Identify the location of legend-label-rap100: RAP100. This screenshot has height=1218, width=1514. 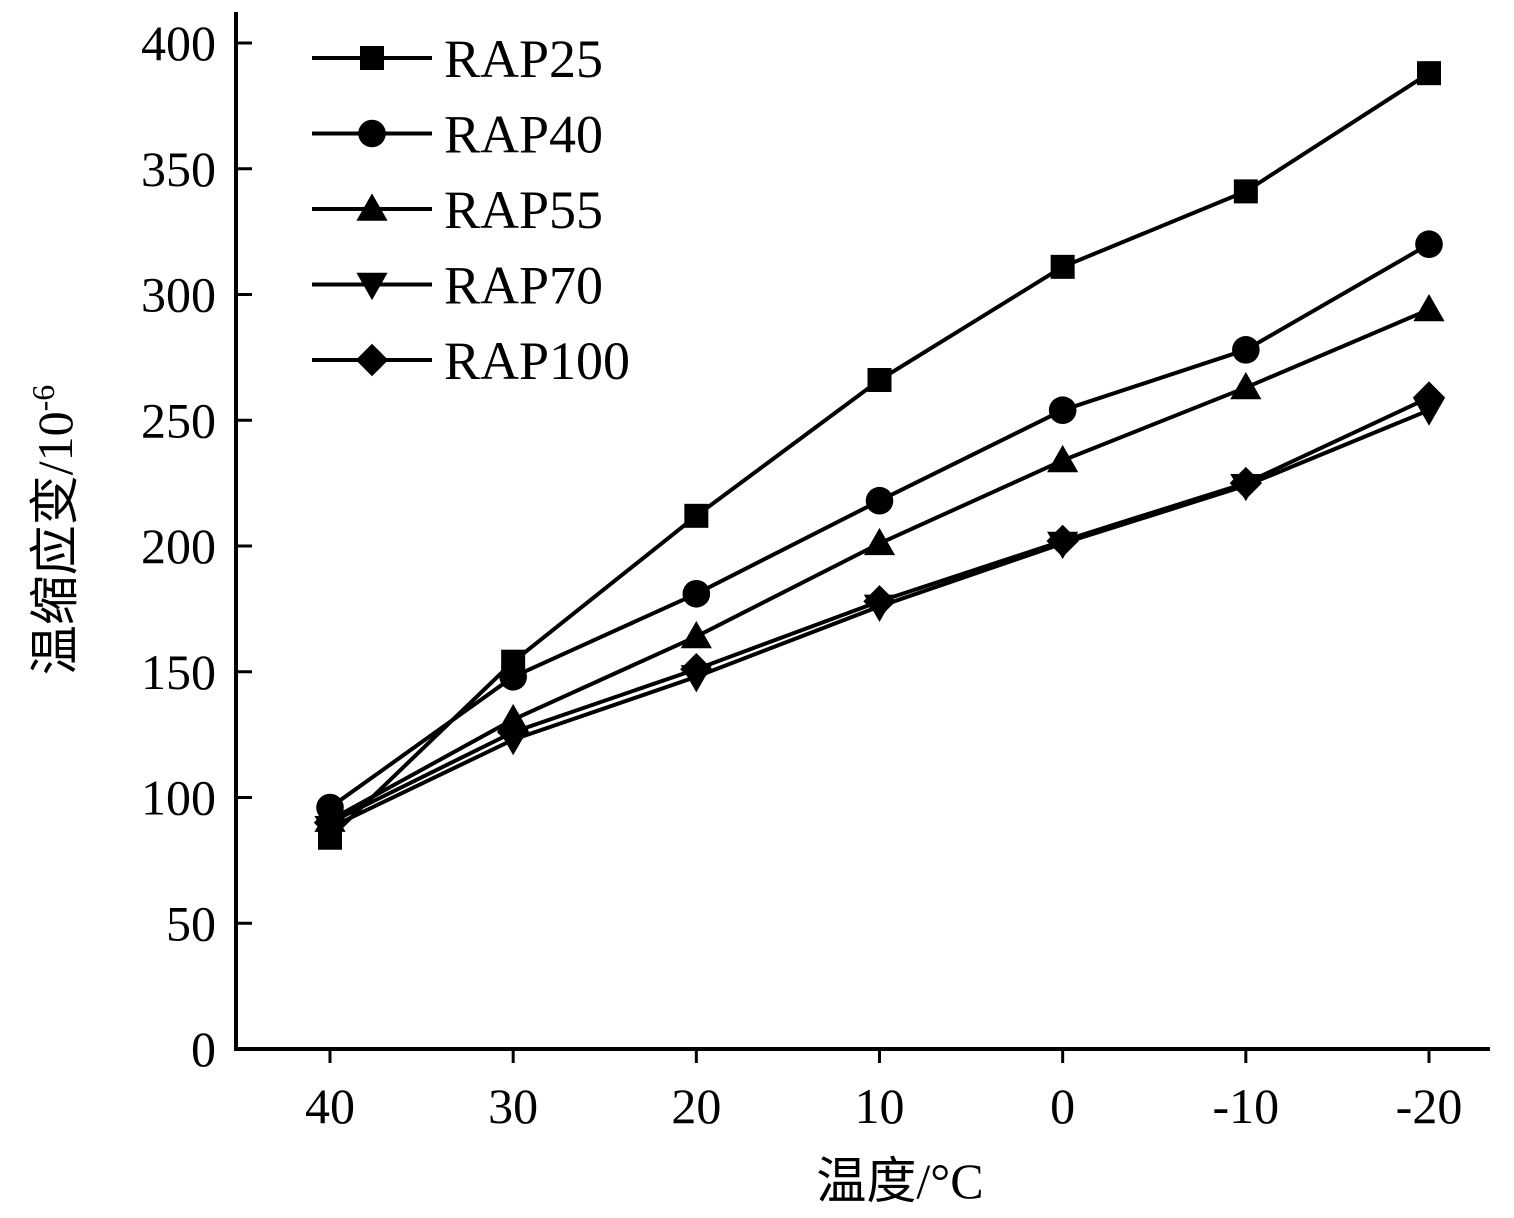
(537, 361).